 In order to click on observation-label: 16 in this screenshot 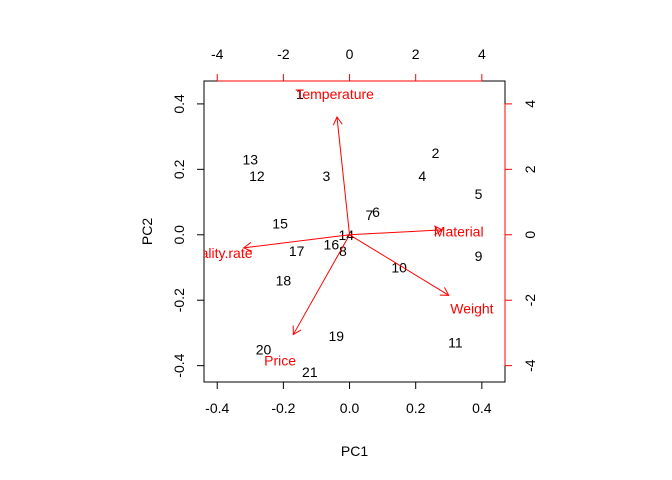, I will do `click(332, 245)`.